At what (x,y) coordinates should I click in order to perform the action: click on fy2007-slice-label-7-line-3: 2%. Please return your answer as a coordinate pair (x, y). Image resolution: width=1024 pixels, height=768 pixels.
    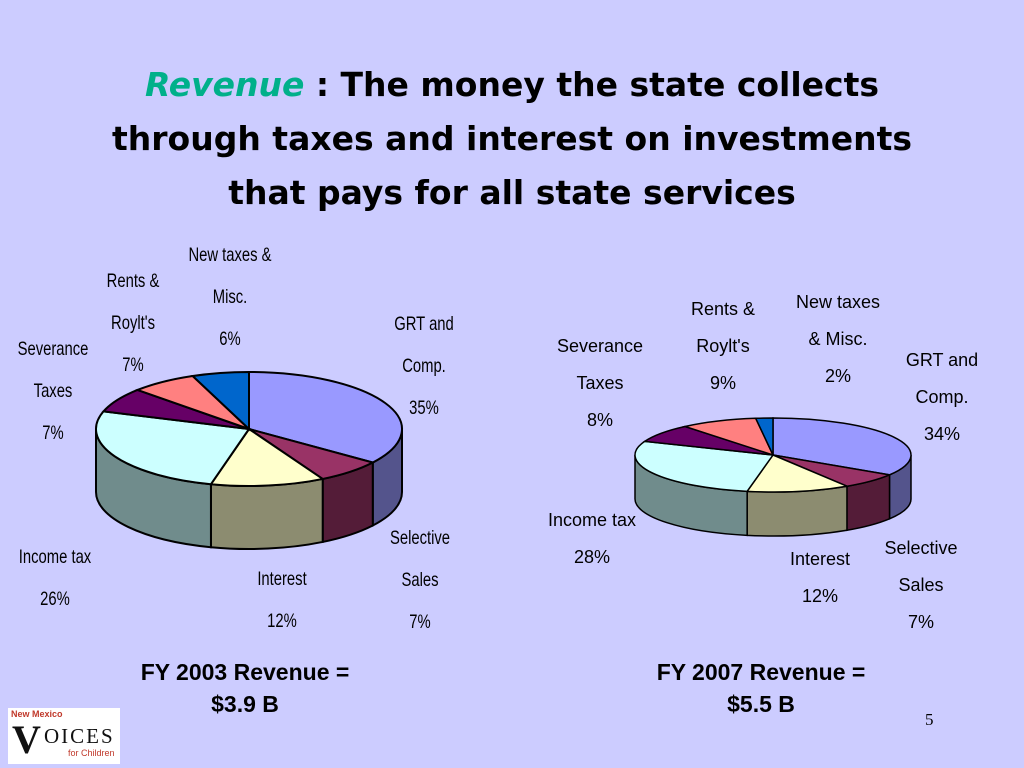
    Looking at the image, I should click on (838, 376).